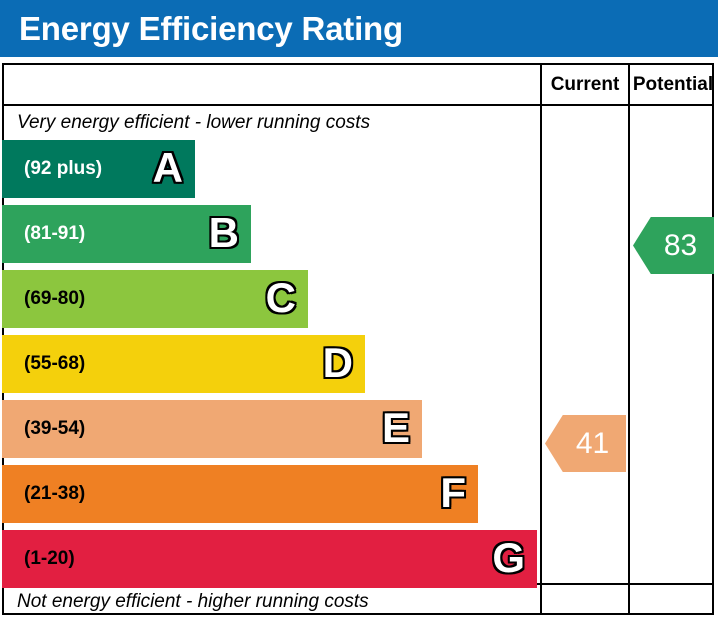  I want to click on current-column-divider, so click(541, 339).